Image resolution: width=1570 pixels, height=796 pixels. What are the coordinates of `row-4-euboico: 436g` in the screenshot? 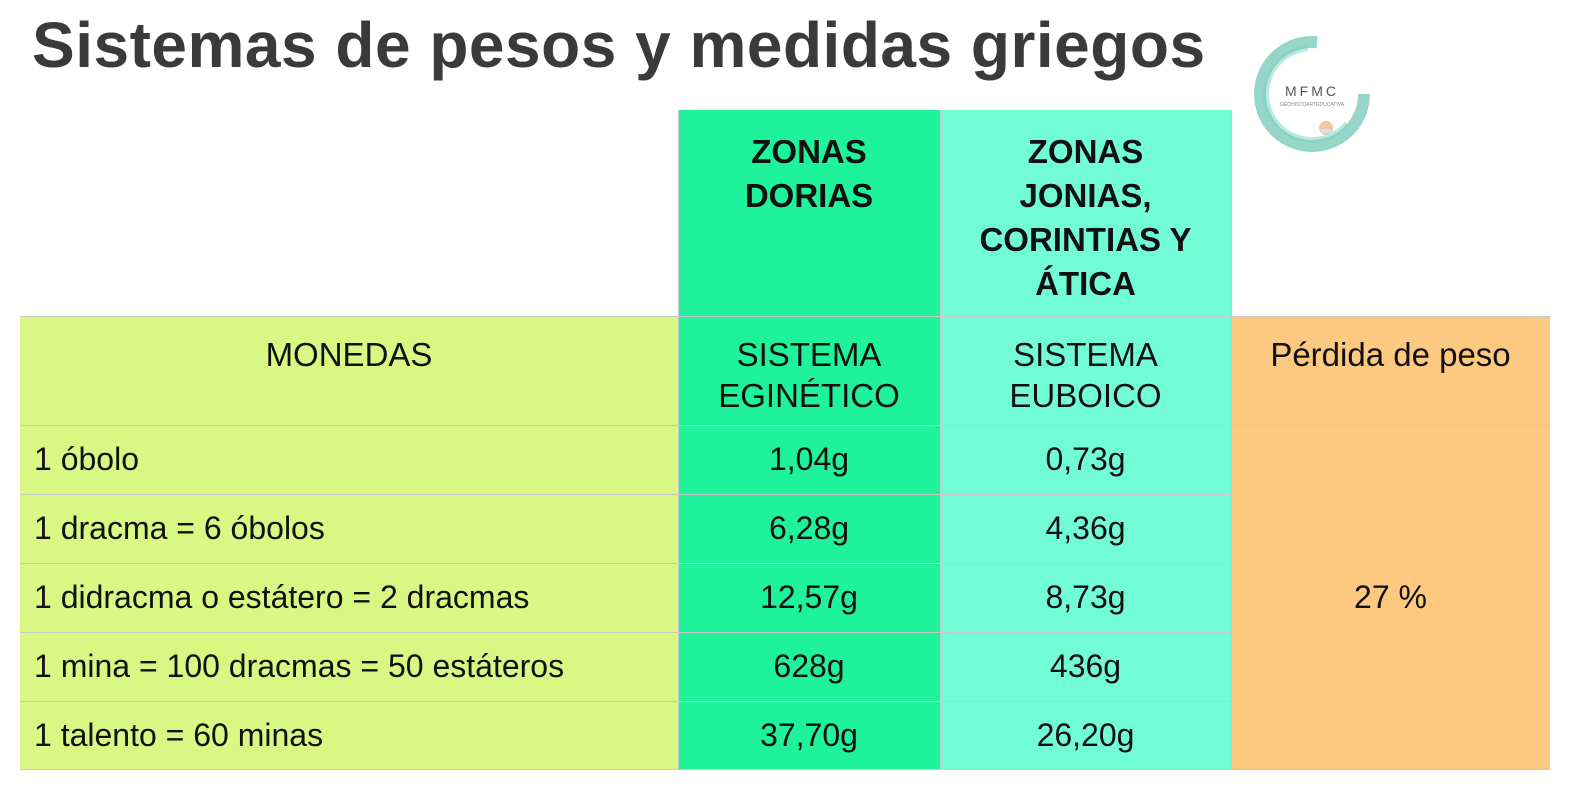 It's located at (1085, 666).